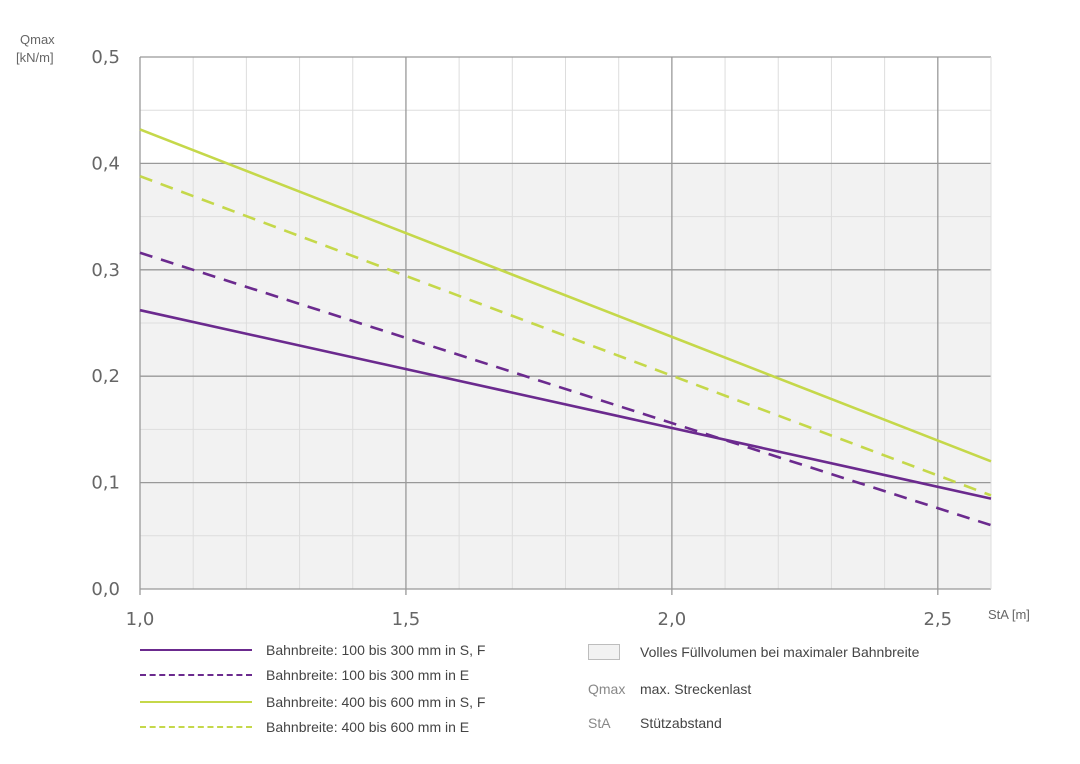 Image resolution: width=1080 pixels, height=764 pixels. What do you see at coordinates (105, 163) in the screenshot?
I see `y-tick-label: 0,4` at bounding box center [105, 163].